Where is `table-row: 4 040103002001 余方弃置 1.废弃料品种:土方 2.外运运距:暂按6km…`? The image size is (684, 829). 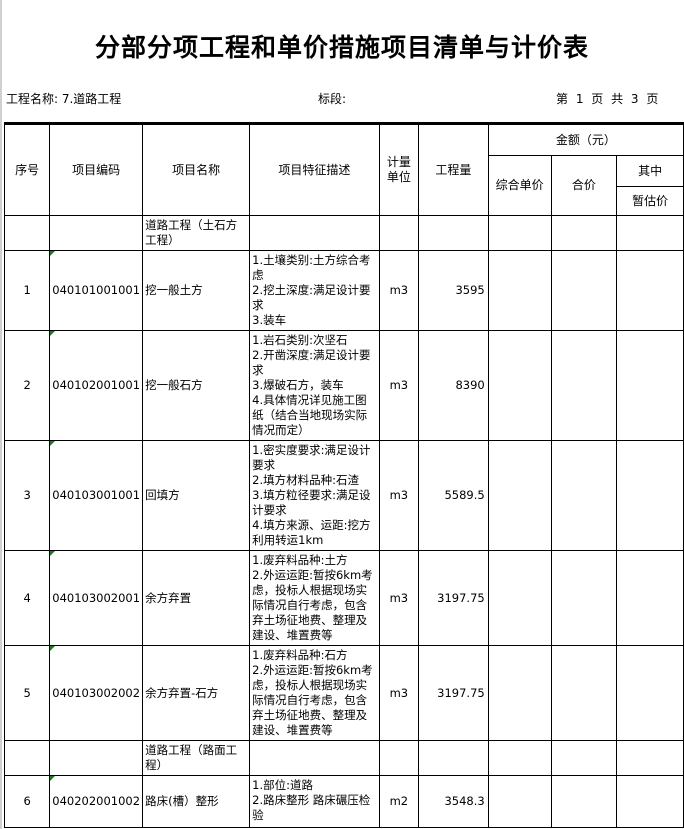 table-row: 4 040103002001 余方弃置 1.废弃料品种:土方 2.外运运距:暂按6km… is located at coordinates (343, 598).